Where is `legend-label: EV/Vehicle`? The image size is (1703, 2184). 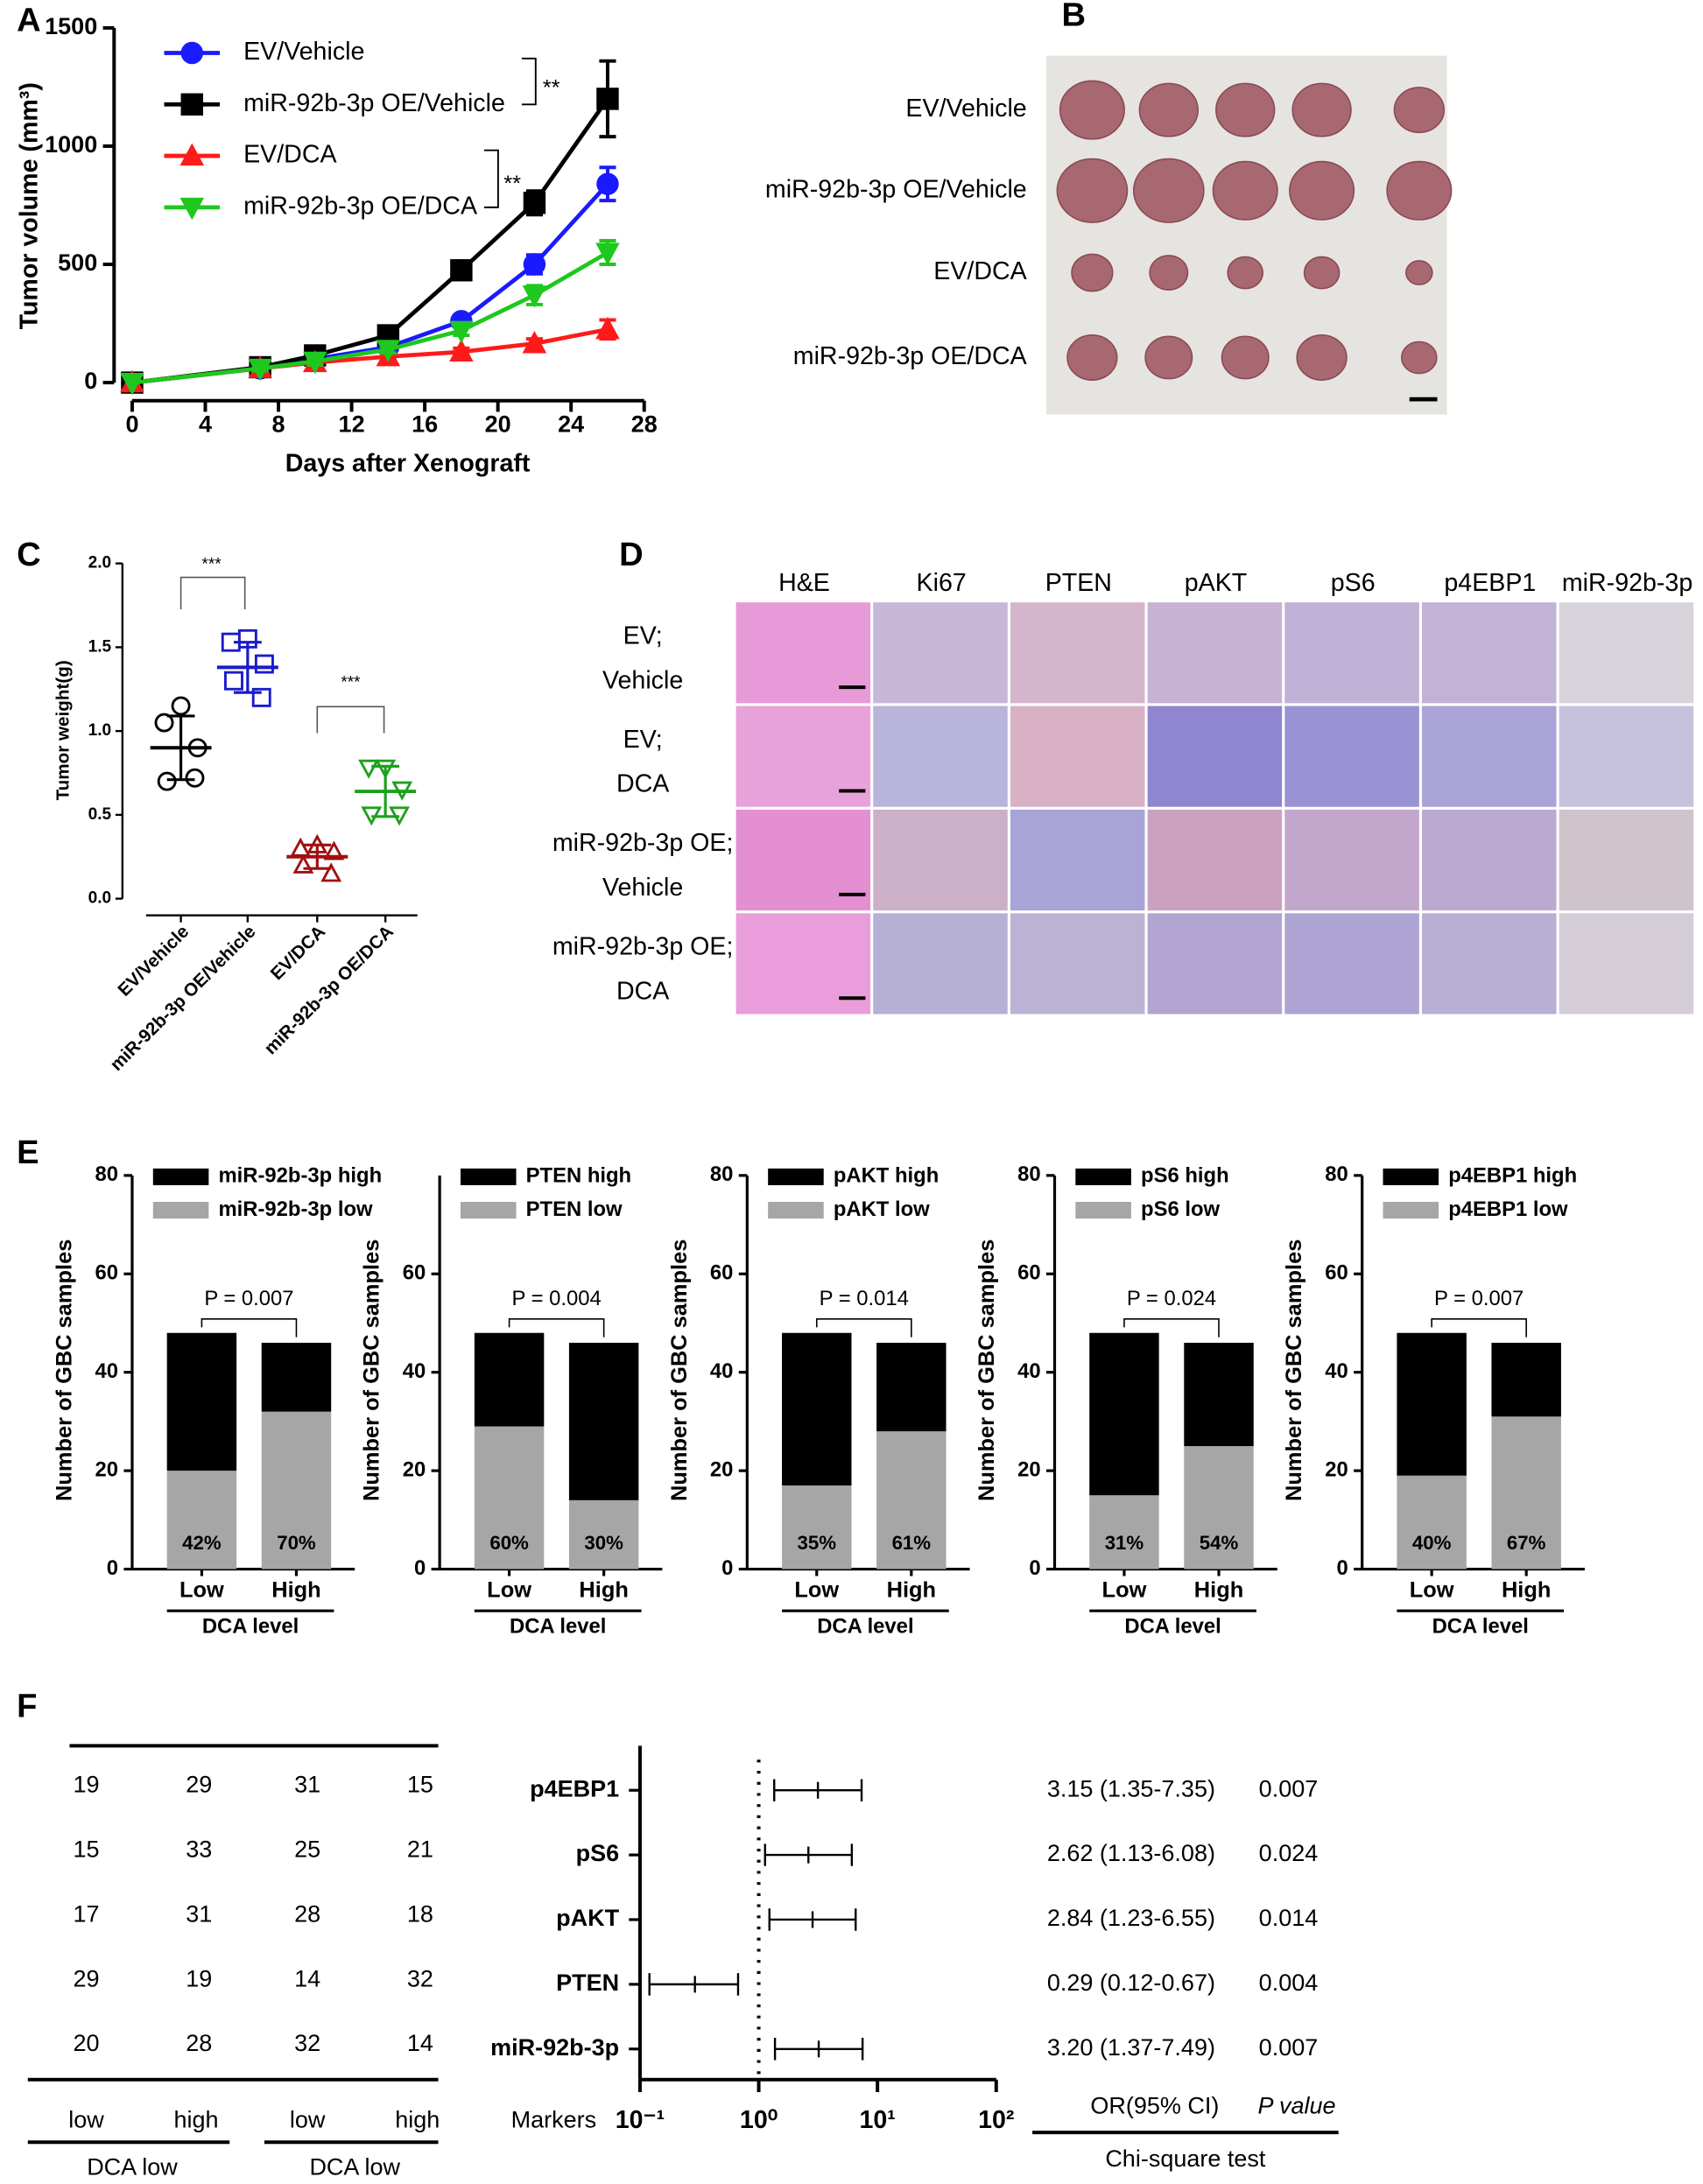 legend-label: EV/Vehicle is located at coordinates (303, 52).